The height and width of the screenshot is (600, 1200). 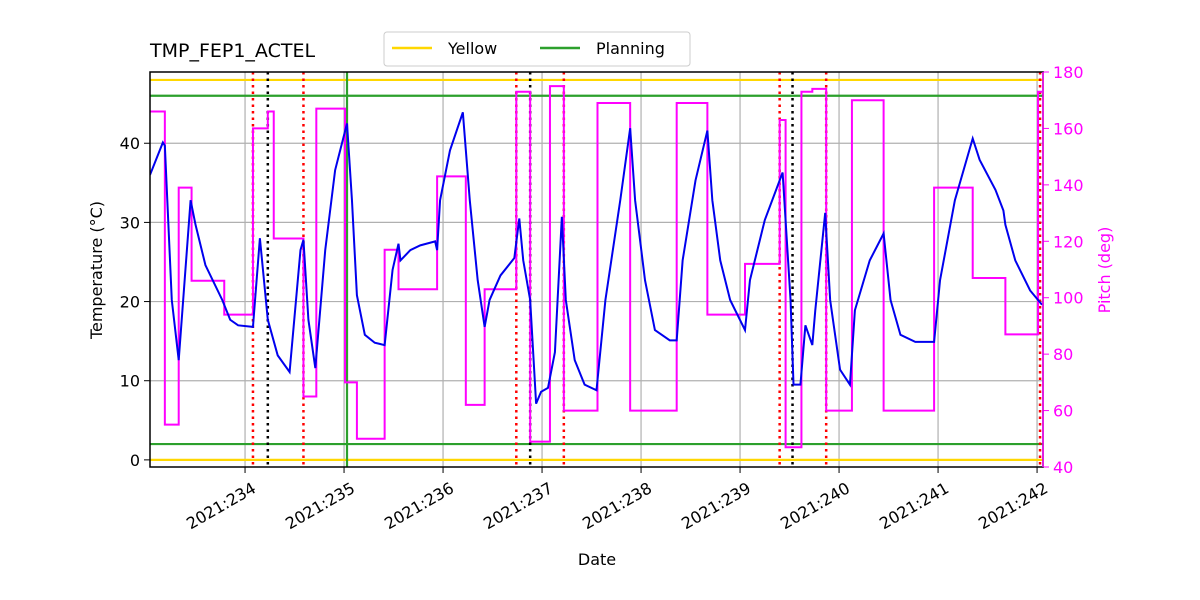 What do you see at coordinates (597, 559) in the screenshot?
I see `x-axis-label: Date` at bounding box center [597, 559].